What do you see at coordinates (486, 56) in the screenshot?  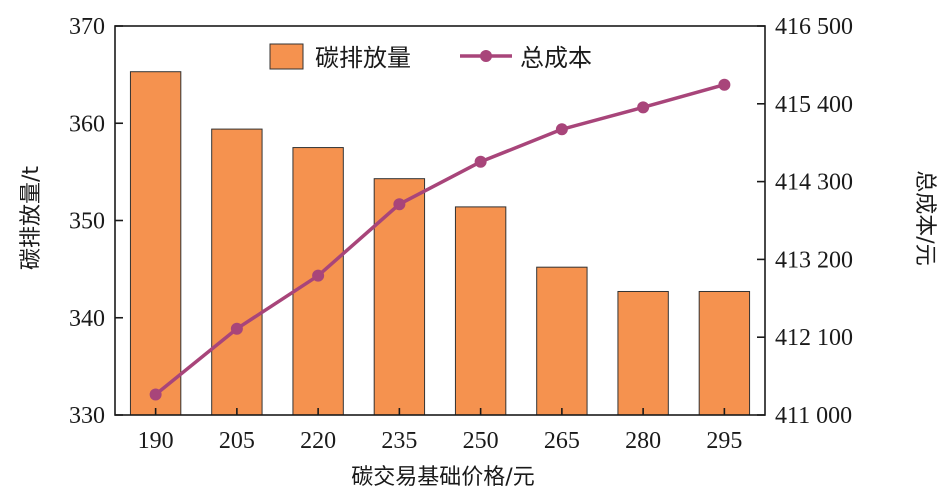 I see `legend-line-marker` at bounding box center [486, 56].